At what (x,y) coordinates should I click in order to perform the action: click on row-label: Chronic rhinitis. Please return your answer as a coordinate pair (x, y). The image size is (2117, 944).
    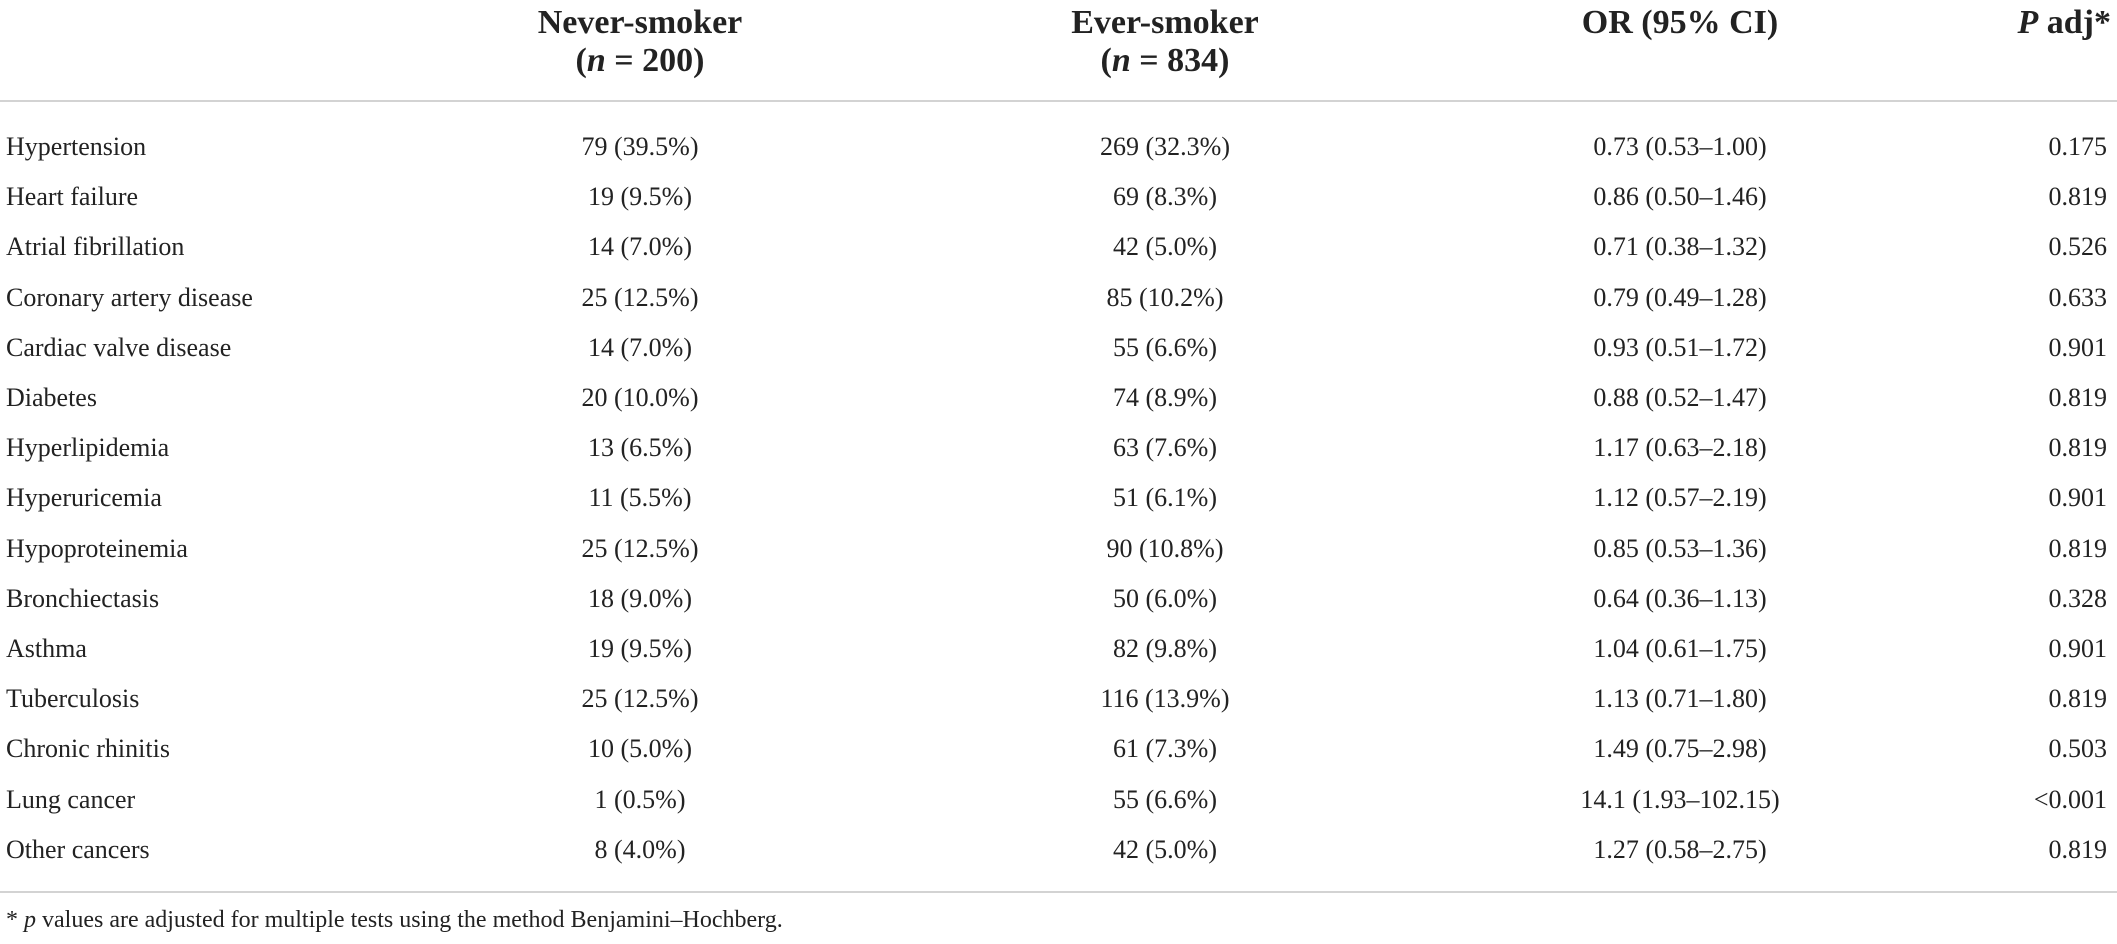
    Looking at the image, I should click on (88, 749).